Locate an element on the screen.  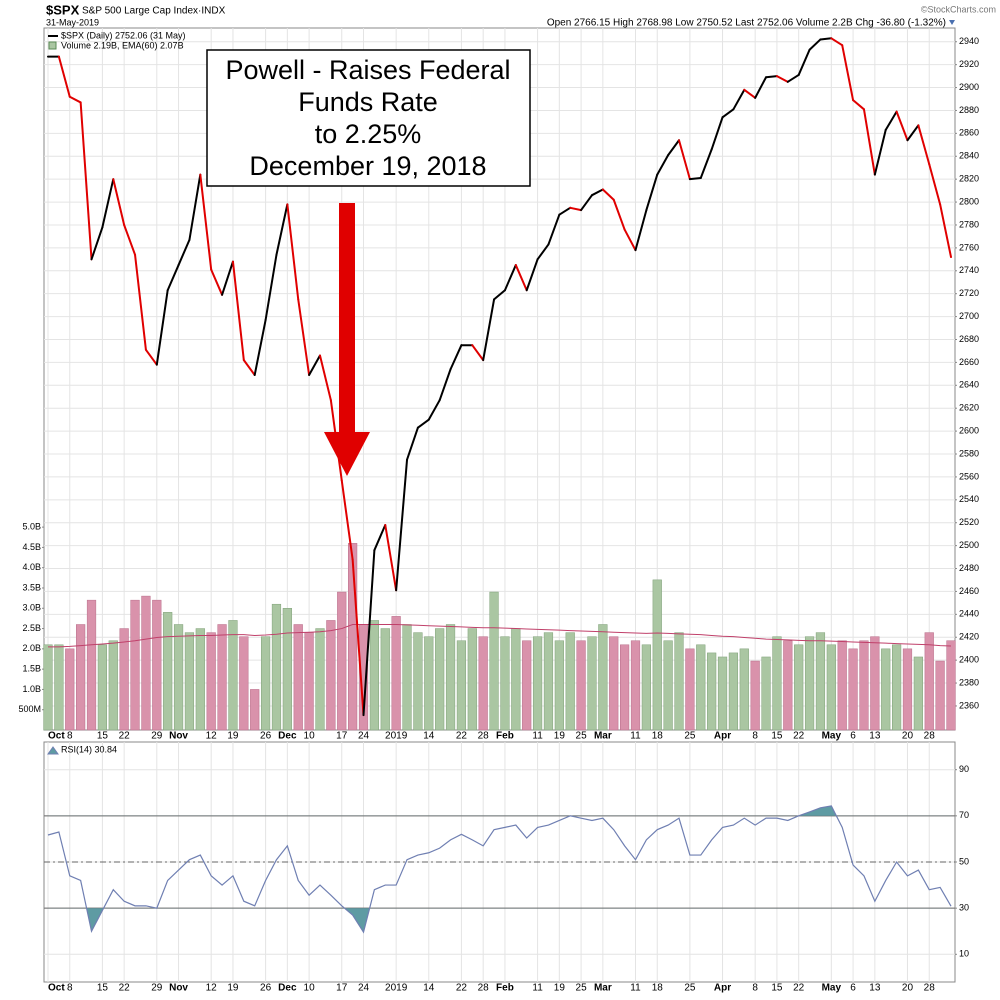
x-tick-label: 18 is located at coordinates (658, 736).